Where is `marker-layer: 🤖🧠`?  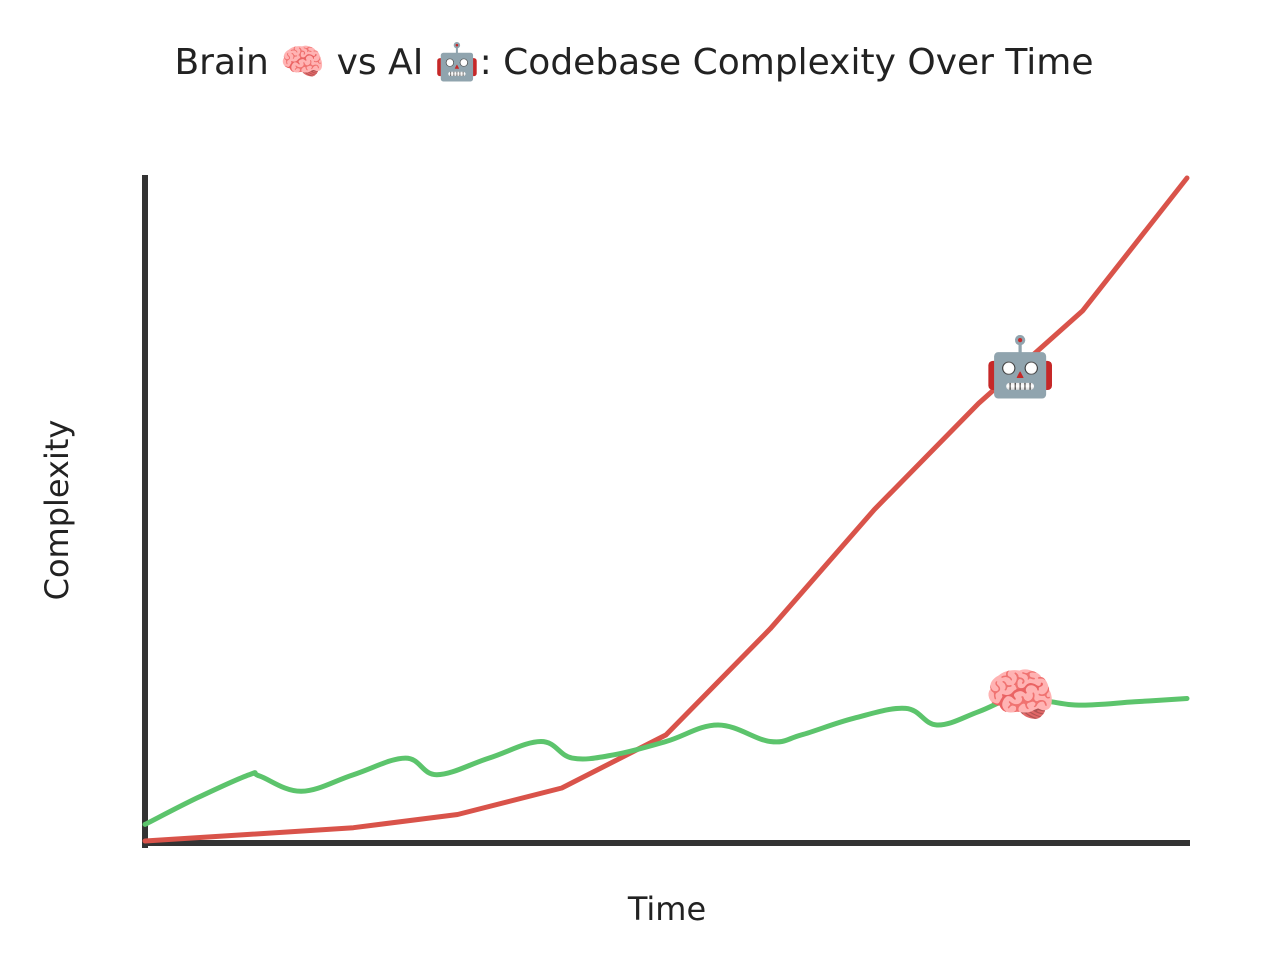
marker-layer: 🤖🧠 is located at coordinates (1020, 530).